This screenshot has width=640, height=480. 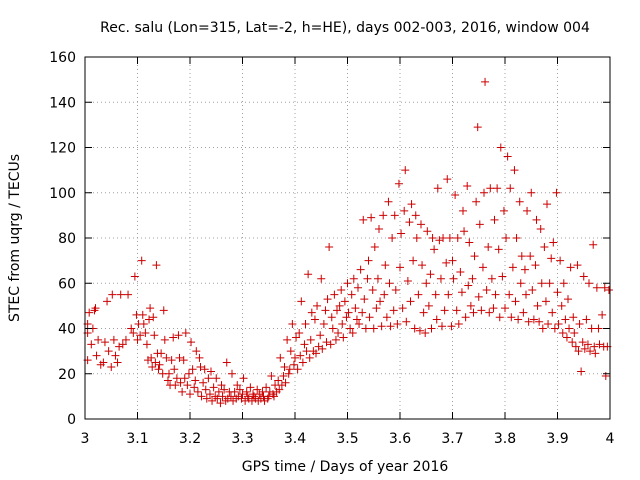 I want to click on x-axis-tick-labels: 3 3.1 3.2 3.3 3.4 3.5 3.6 3.7 3.8 3.9 4, so click(x=348, y=439).